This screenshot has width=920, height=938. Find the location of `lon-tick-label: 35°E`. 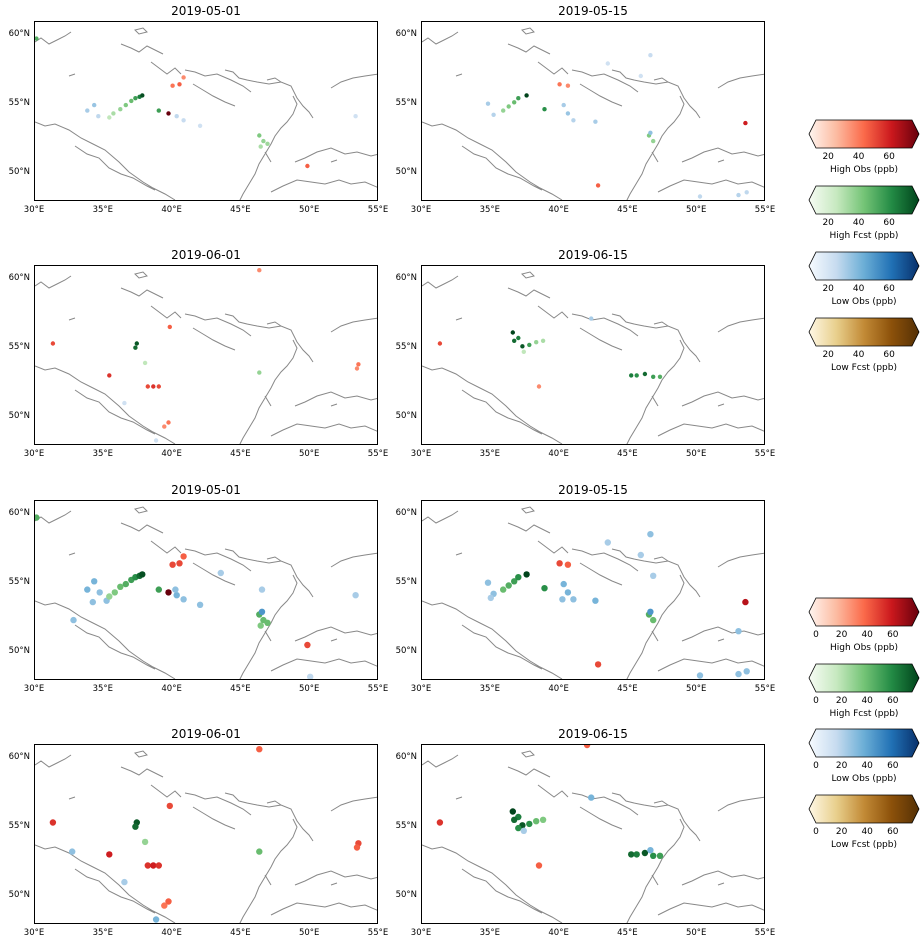

lon-tick-label: 35°E is located at coordinates (103, 210).